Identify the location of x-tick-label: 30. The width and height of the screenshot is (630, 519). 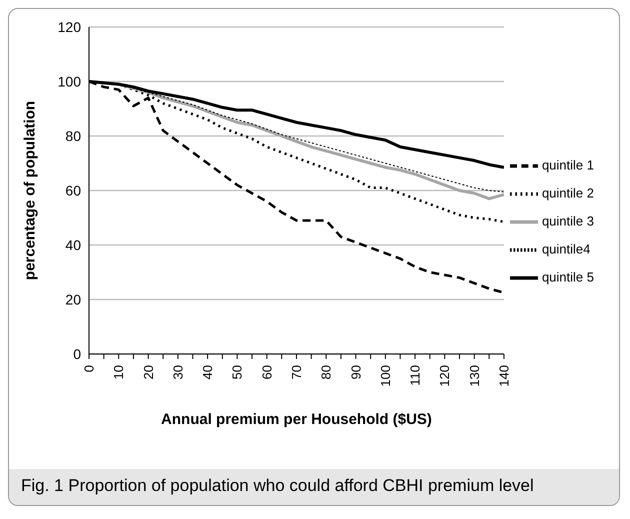
(178, 372).